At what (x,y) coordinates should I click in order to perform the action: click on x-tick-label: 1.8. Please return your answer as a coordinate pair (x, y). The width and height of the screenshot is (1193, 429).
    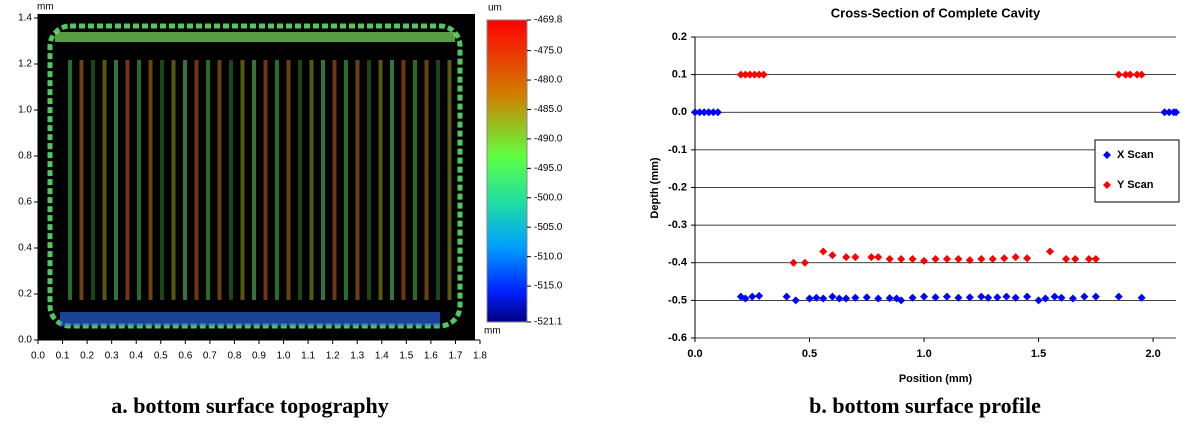
    Looking at the image, I should click on (480, 356).